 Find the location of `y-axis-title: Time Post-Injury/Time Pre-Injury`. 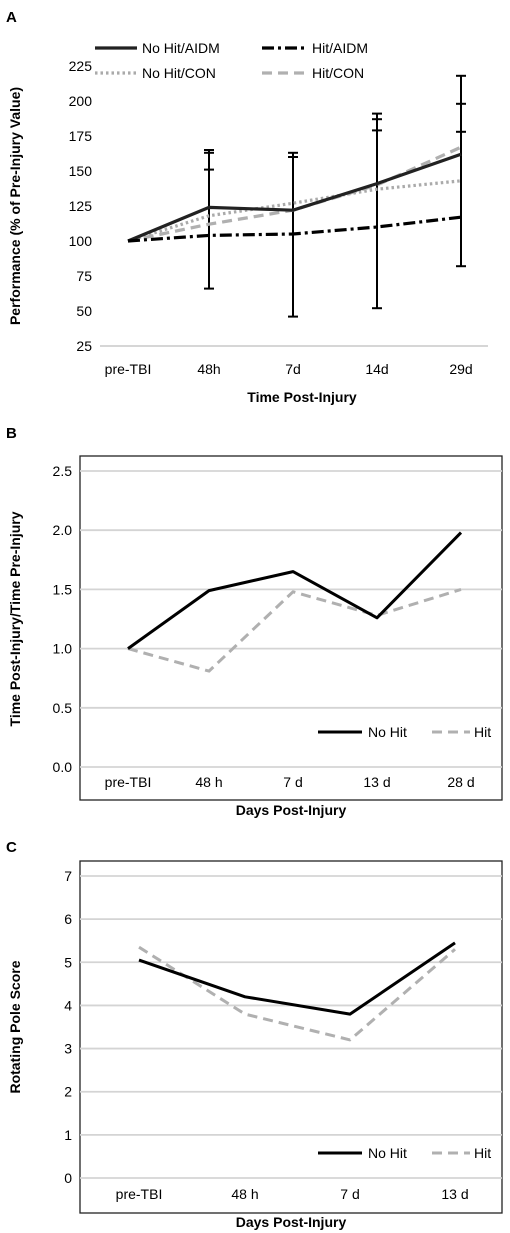

y-axis-title: Time Post-Injury/Time Pre-Injury is located at coordinates (15, 618).